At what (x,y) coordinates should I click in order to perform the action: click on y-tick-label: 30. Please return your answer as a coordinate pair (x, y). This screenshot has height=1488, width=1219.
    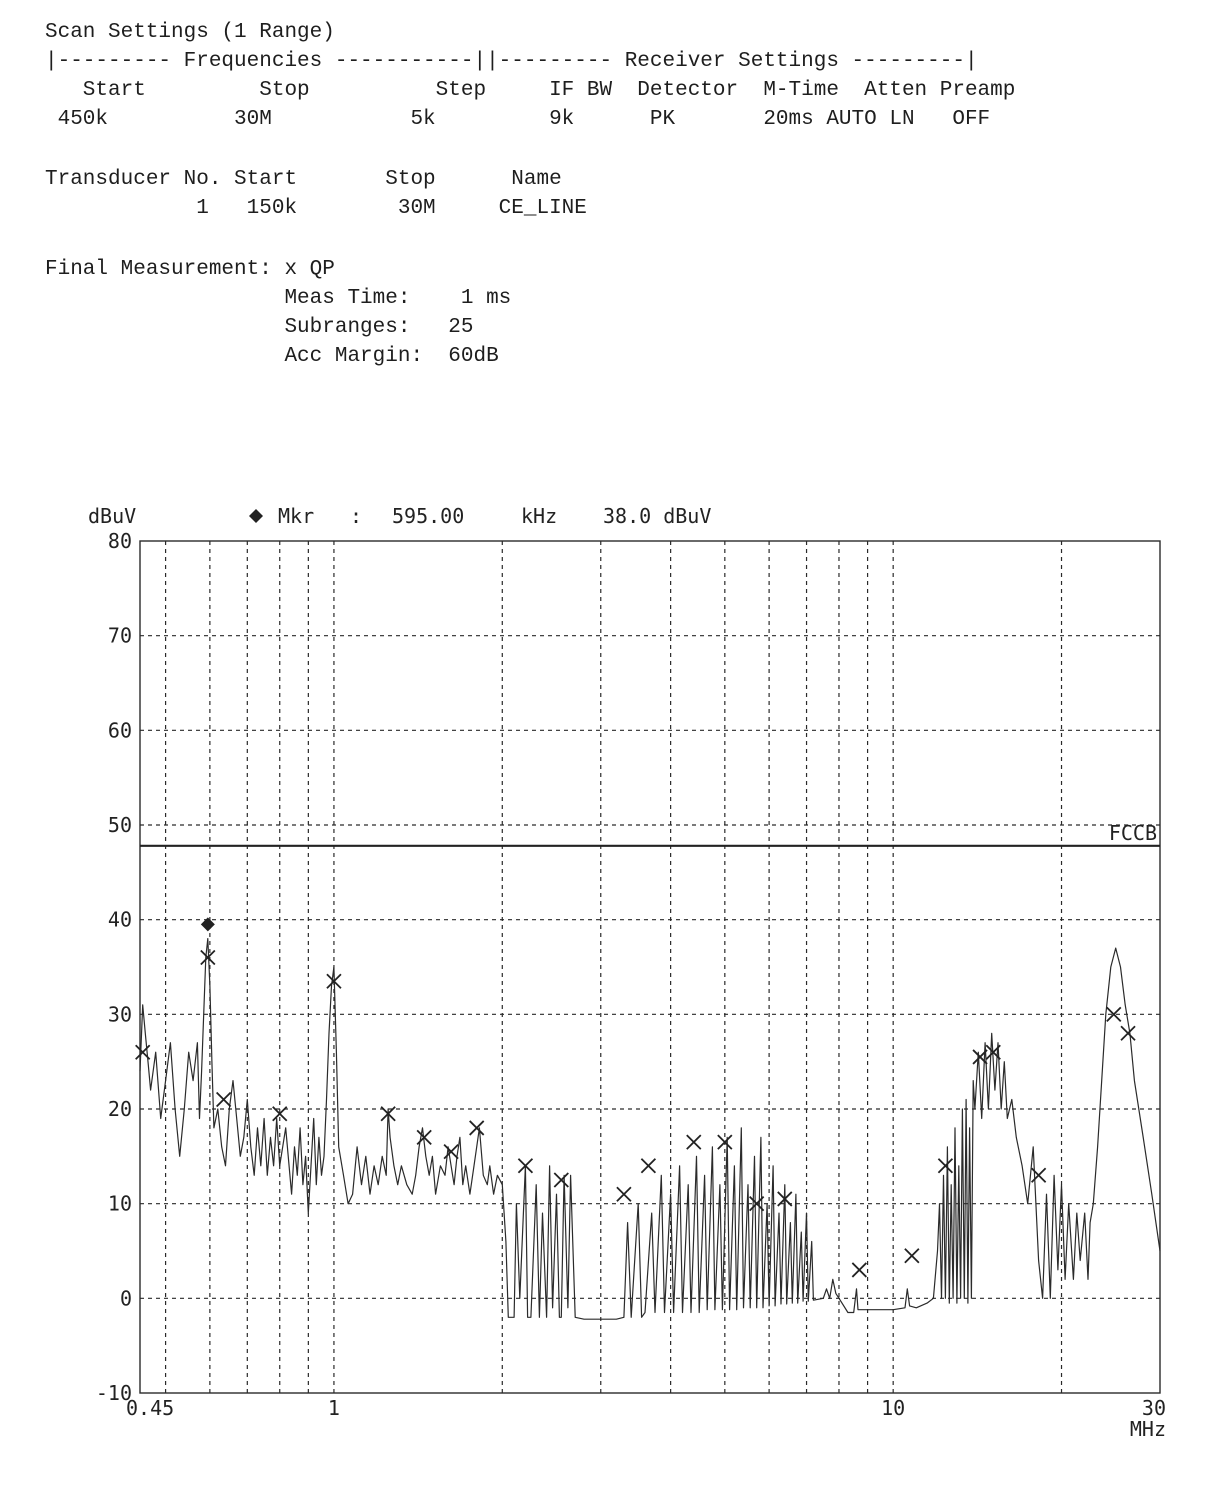
    Looking at the image, I should click on (120, 1014).